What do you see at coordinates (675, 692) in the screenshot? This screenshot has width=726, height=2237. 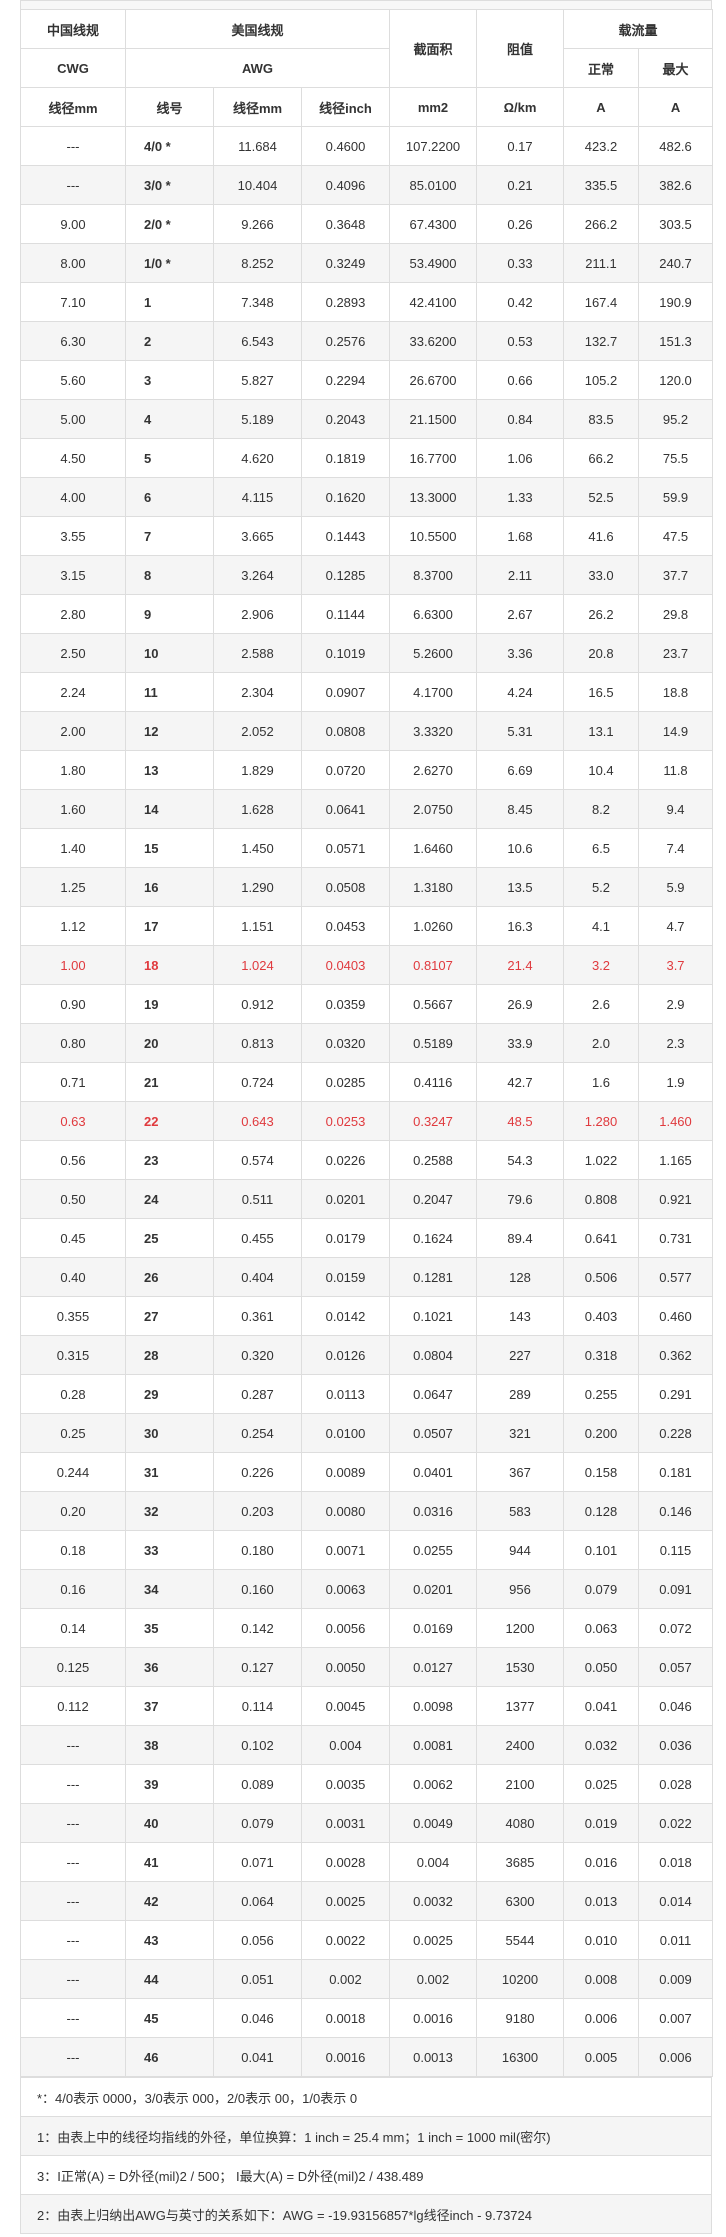 I see `cell-max-current: 18.8` at bounding box center [675, 692].